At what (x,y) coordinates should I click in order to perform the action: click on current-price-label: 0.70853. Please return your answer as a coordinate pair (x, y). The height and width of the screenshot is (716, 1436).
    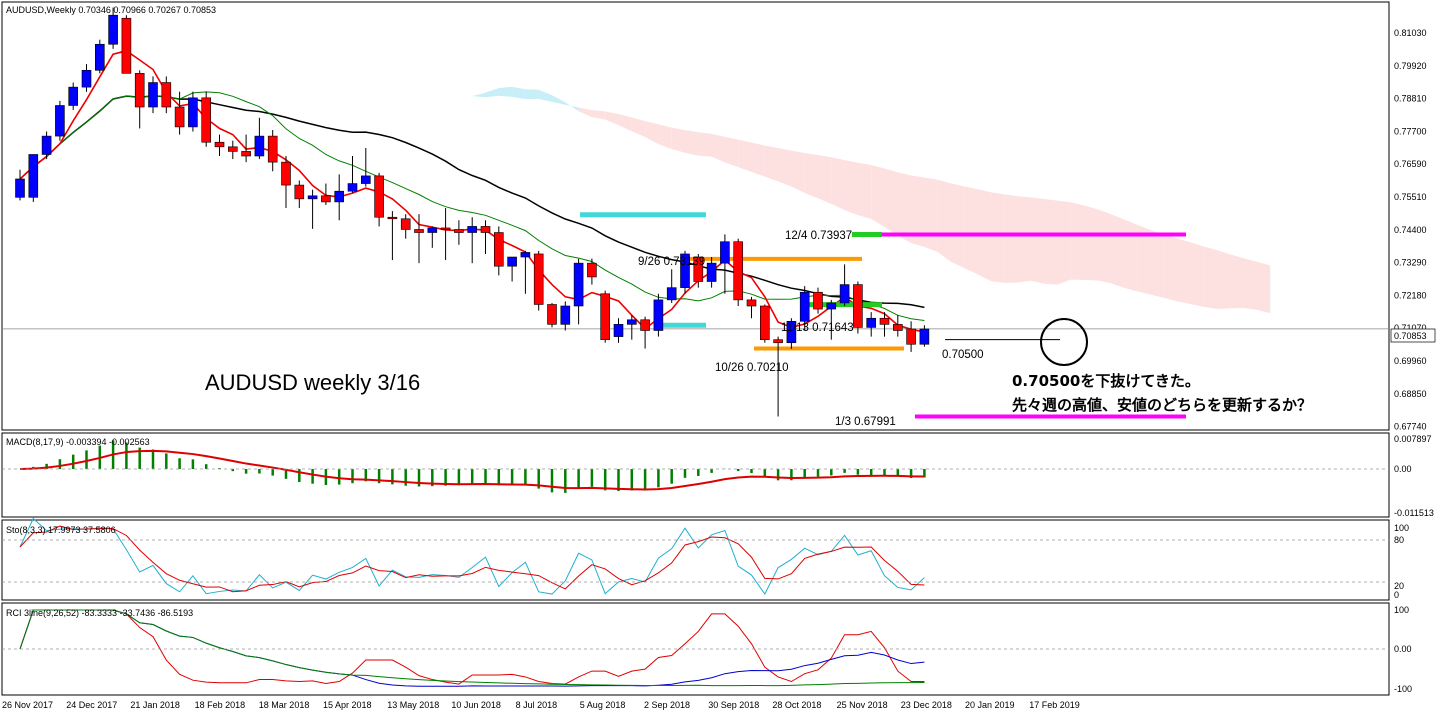
    Looking at the image, I should click on (1410, 336).